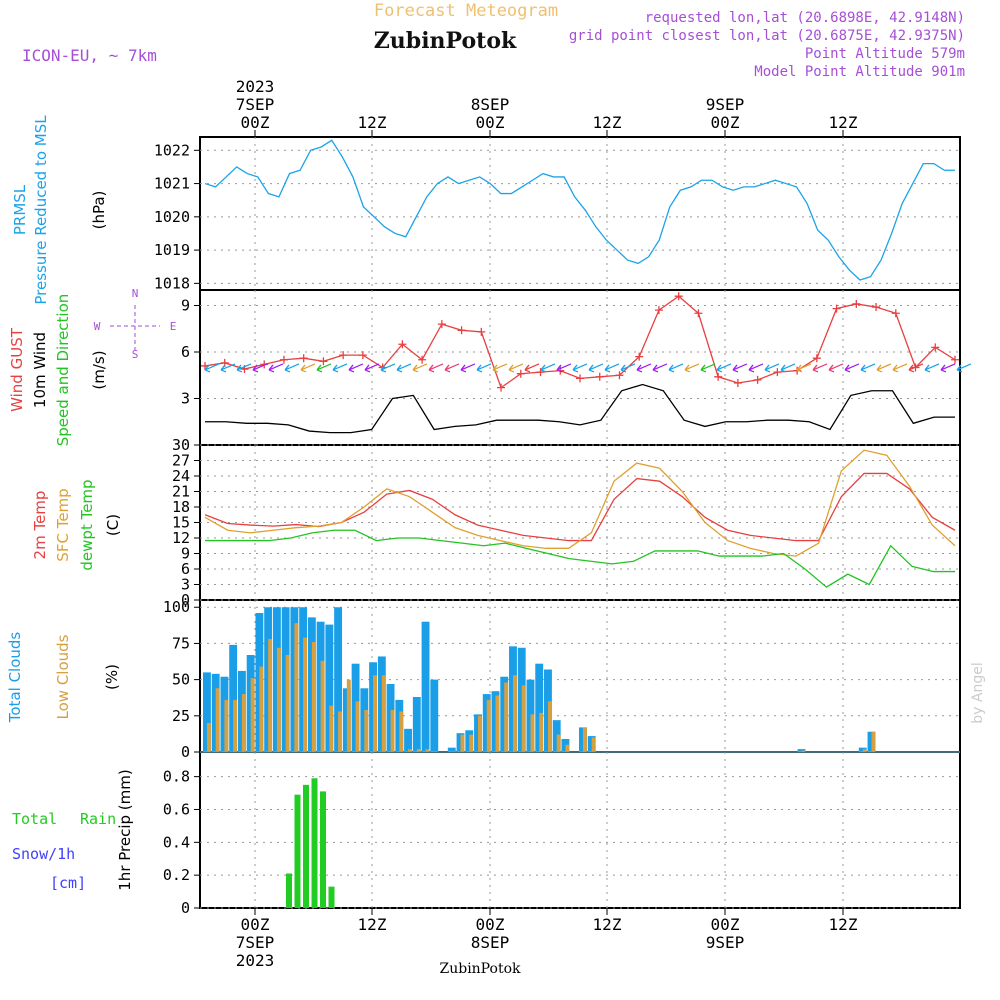 The width and height of the screenshot is (1000, 1000). Describe the element at coordinates (490, 122) in the screenshot. I see `top-tick-label-2: 00Z` at that location.